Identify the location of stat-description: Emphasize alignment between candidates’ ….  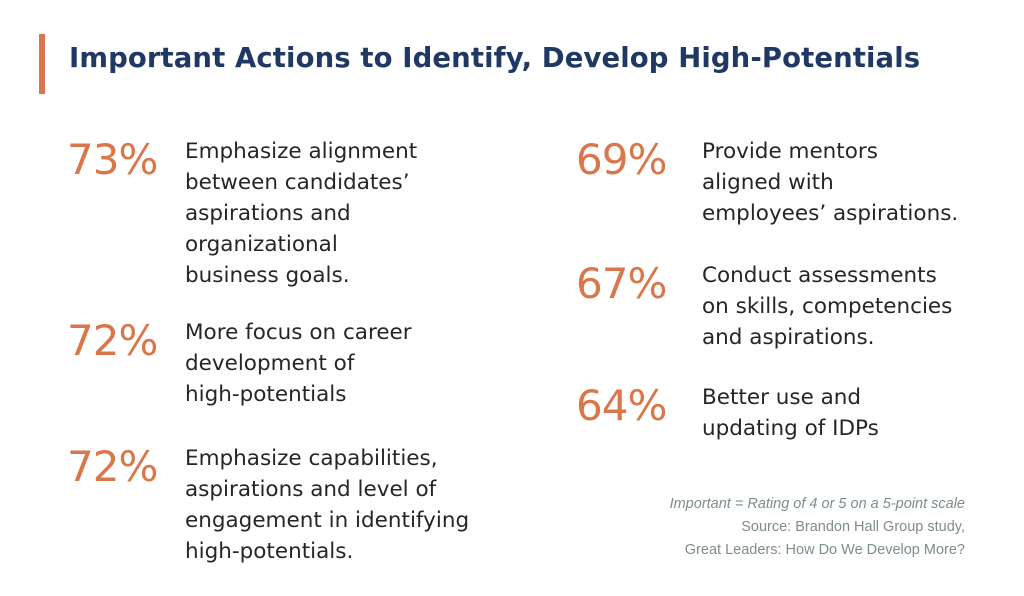
(301, 213).